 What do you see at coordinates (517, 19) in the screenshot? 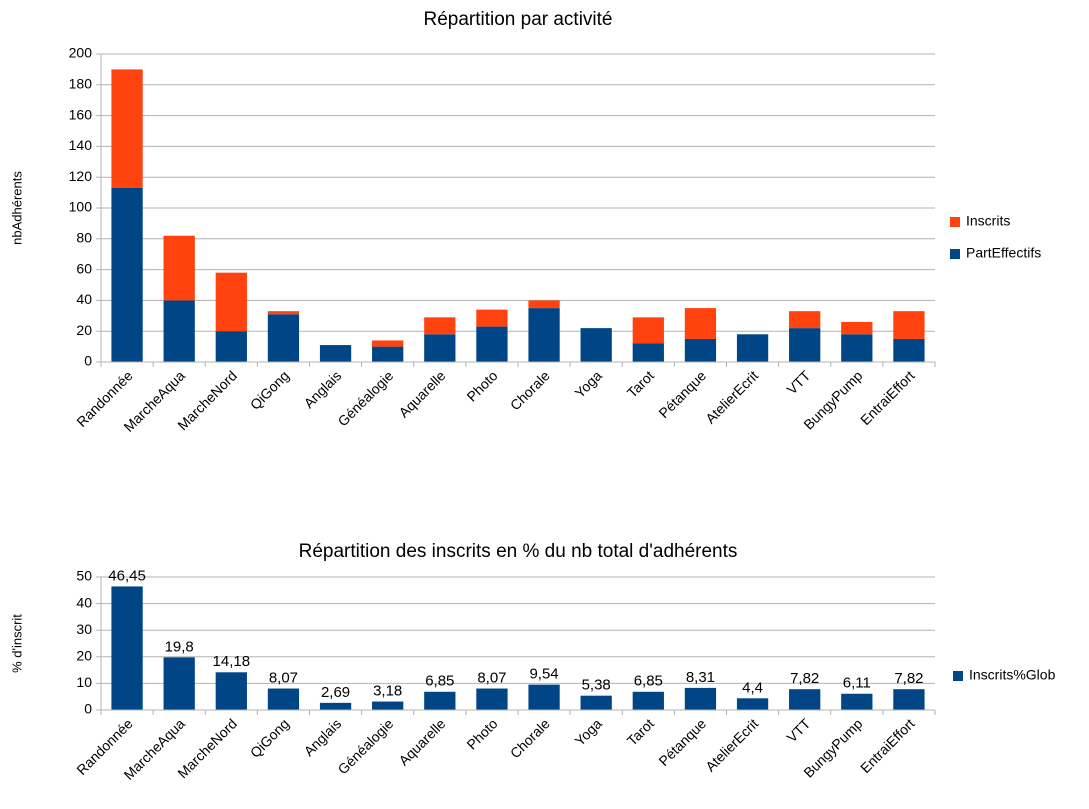
I see `chart-title: Répartition par activité` at bounding box center [517, 19].